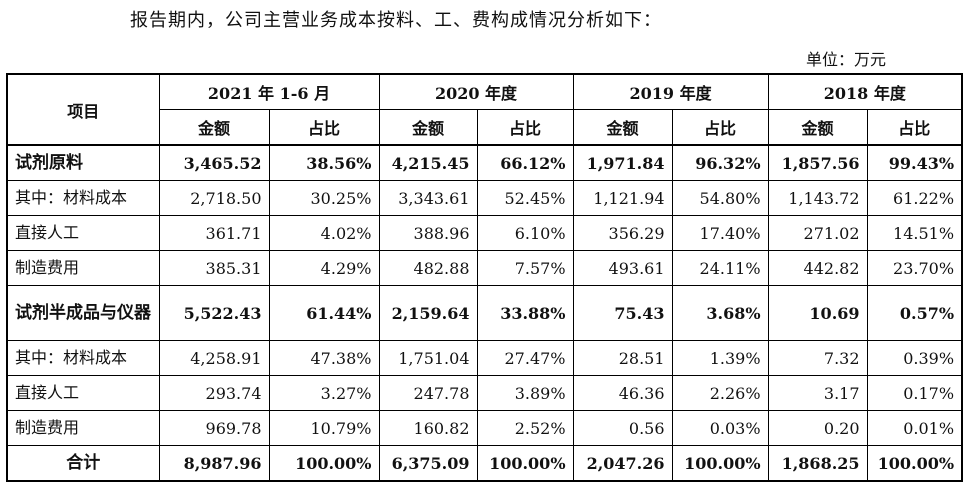 This screenshot has width=966, height=497. What do you see at coordinates (720, 358) in the screenshot?
I see `table-cell: 1.39%` at bounding box center [720, 358].